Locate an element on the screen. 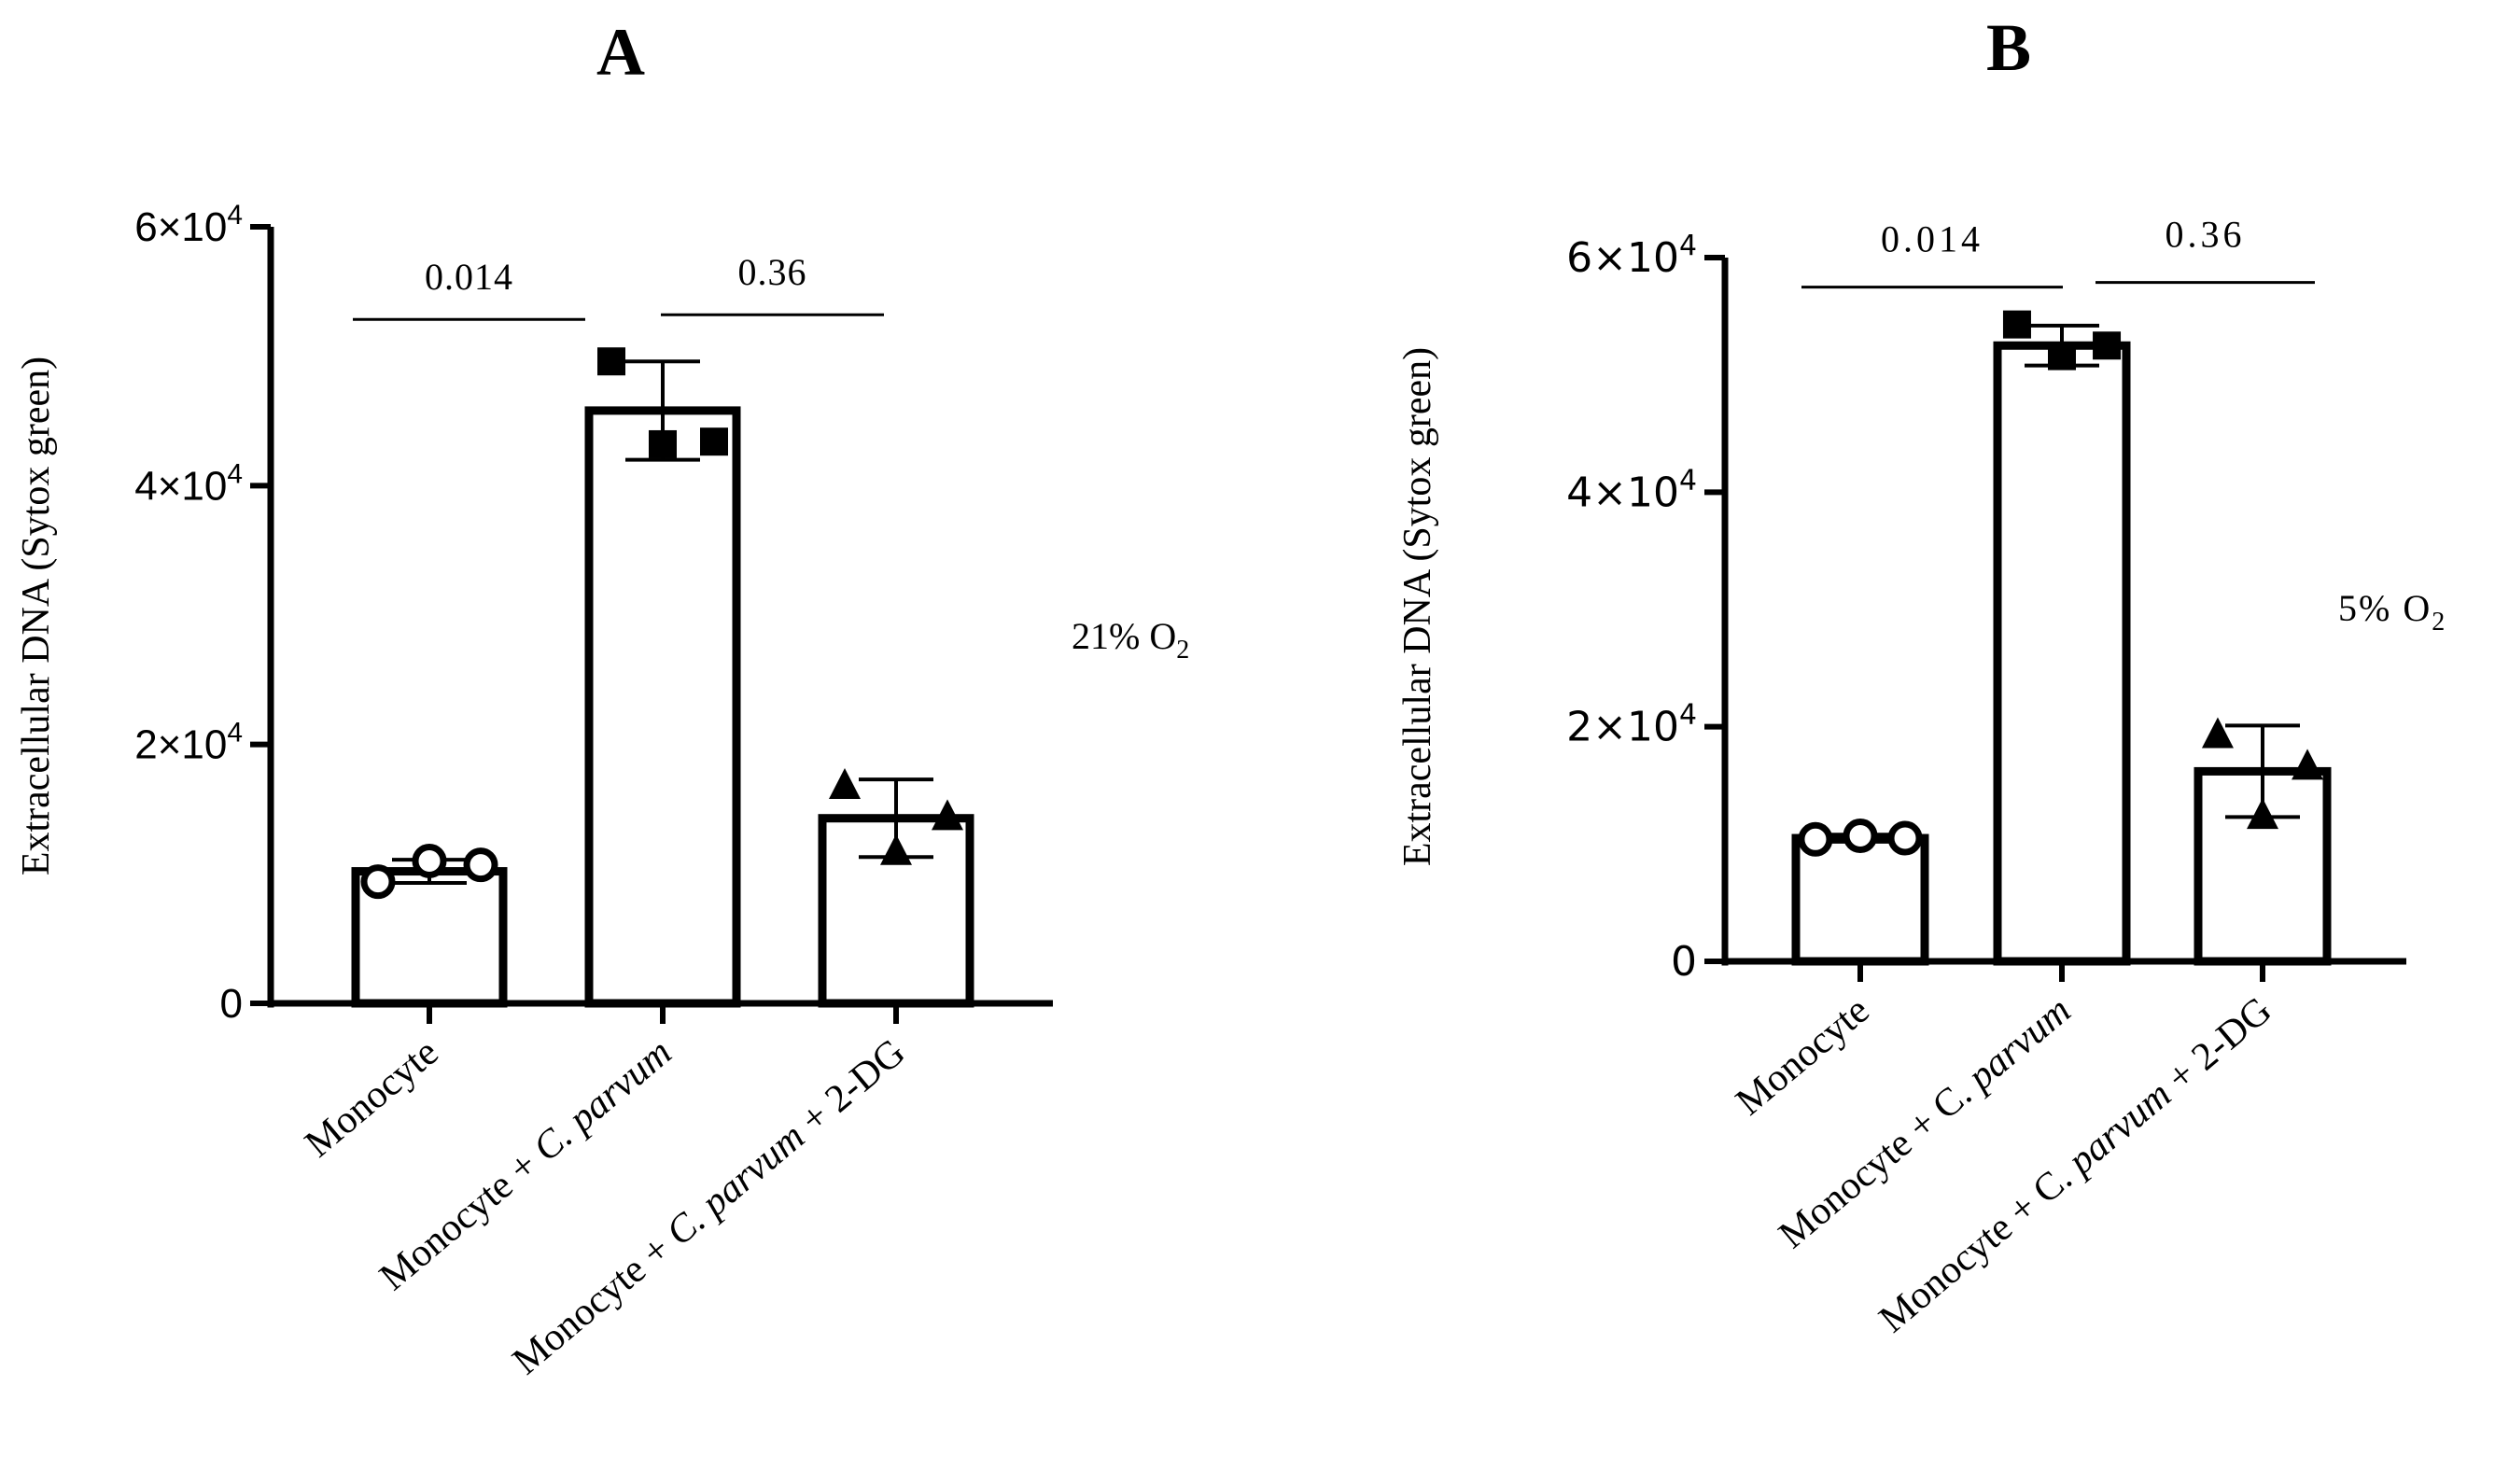  condition-label: 21% O2 is located at coordinates (1131, 640).